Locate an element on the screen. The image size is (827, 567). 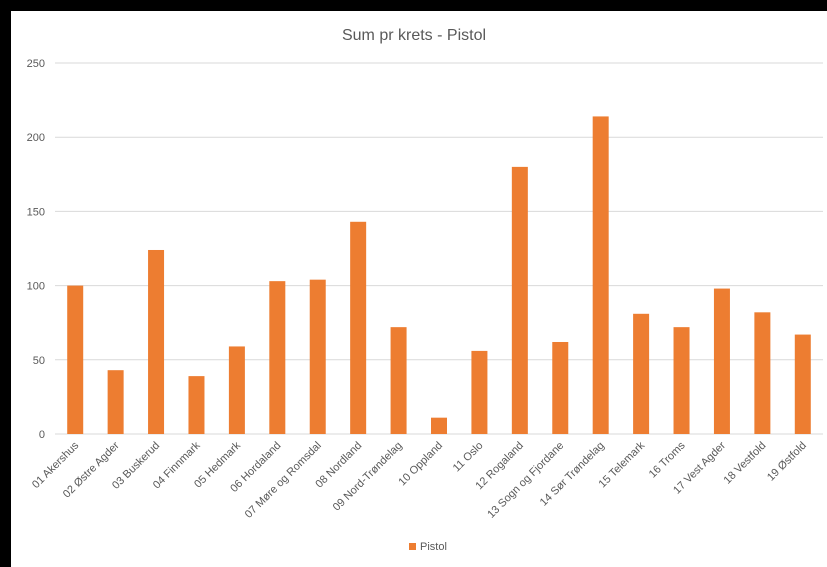
x-tick-label: 16 Troms is located at coordinates (667, 459).